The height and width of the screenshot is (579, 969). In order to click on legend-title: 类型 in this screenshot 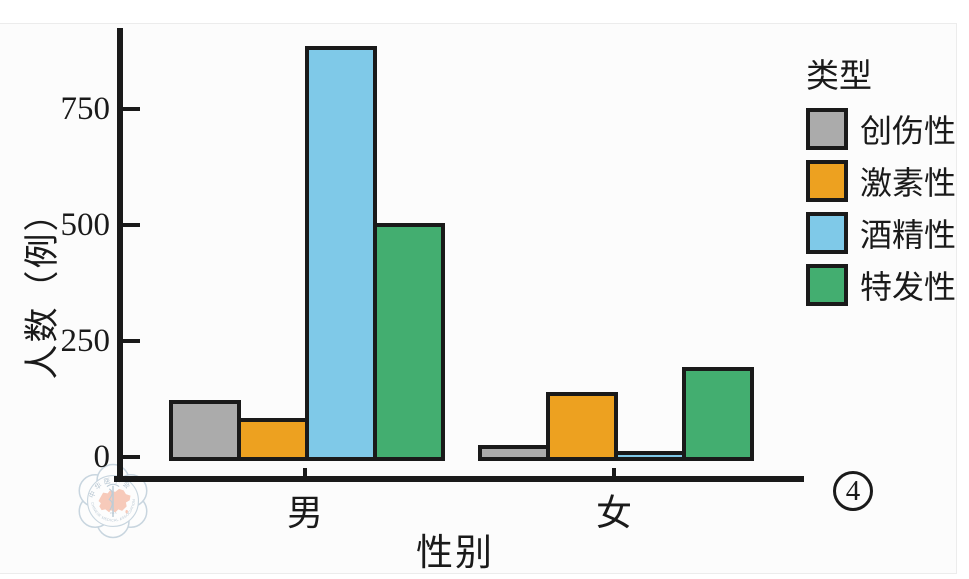, I will do `click(839, 77)`.